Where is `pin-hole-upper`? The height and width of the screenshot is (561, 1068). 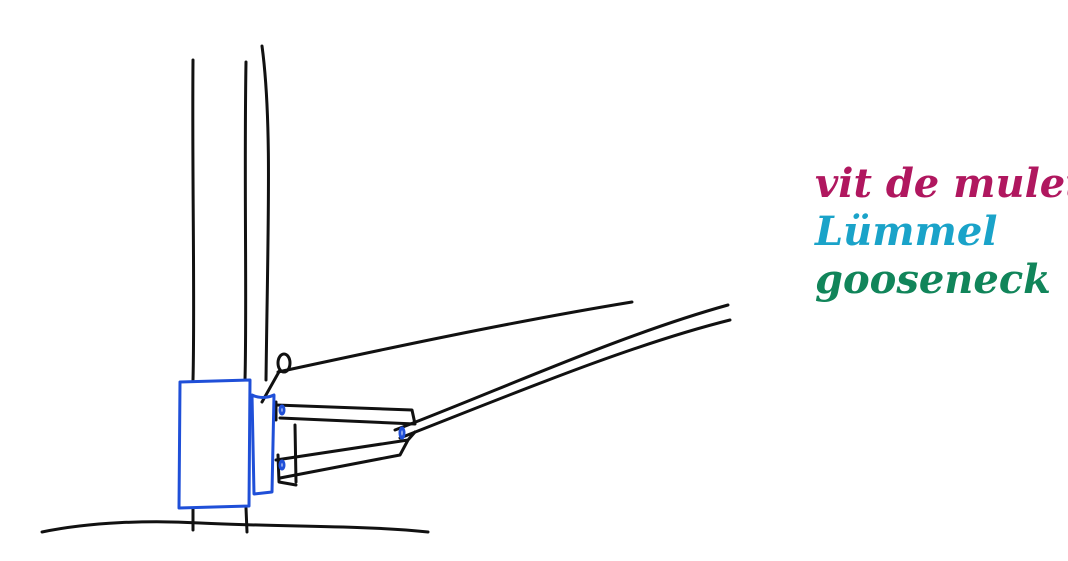 pin-hole-upper is located at coordinates (282, 410).